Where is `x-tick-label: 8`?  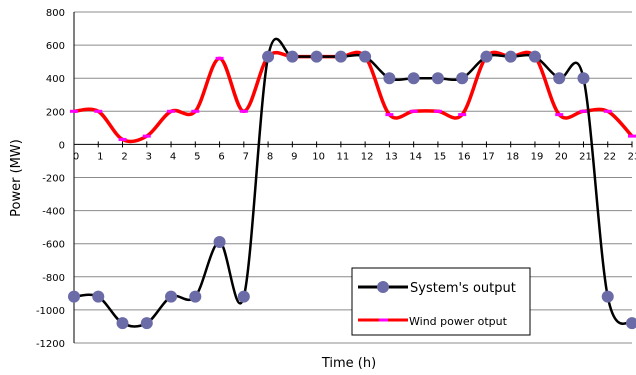
x-tick-label: 8 is located at coordinates (270, 156).